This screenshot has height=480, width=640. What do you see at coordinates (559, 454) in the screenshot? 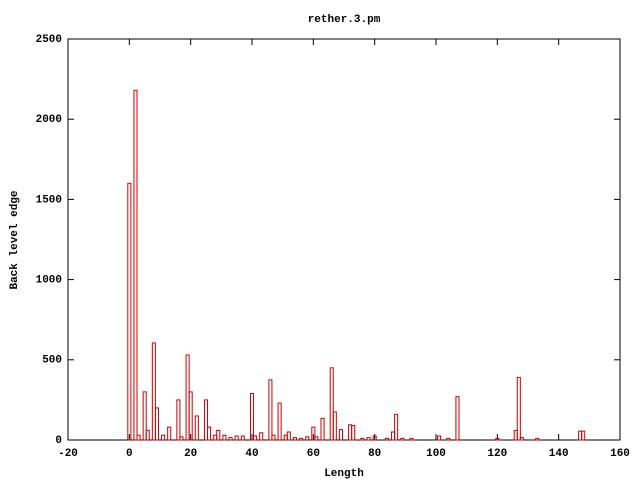
I see `x-tick-label: 140` at bounding box center [559, 454].